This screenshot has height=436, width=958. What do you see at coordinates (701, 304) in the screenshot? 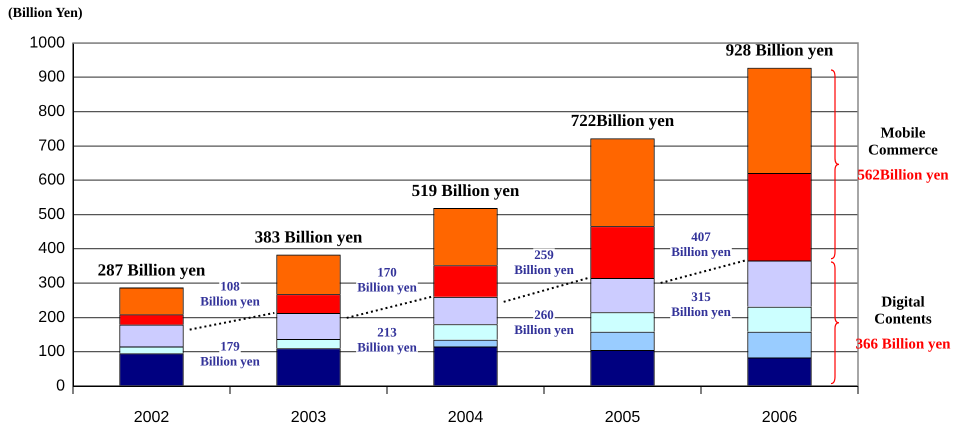
I see `annotation: 315 Billion yen` at bounding box center [701, 304].